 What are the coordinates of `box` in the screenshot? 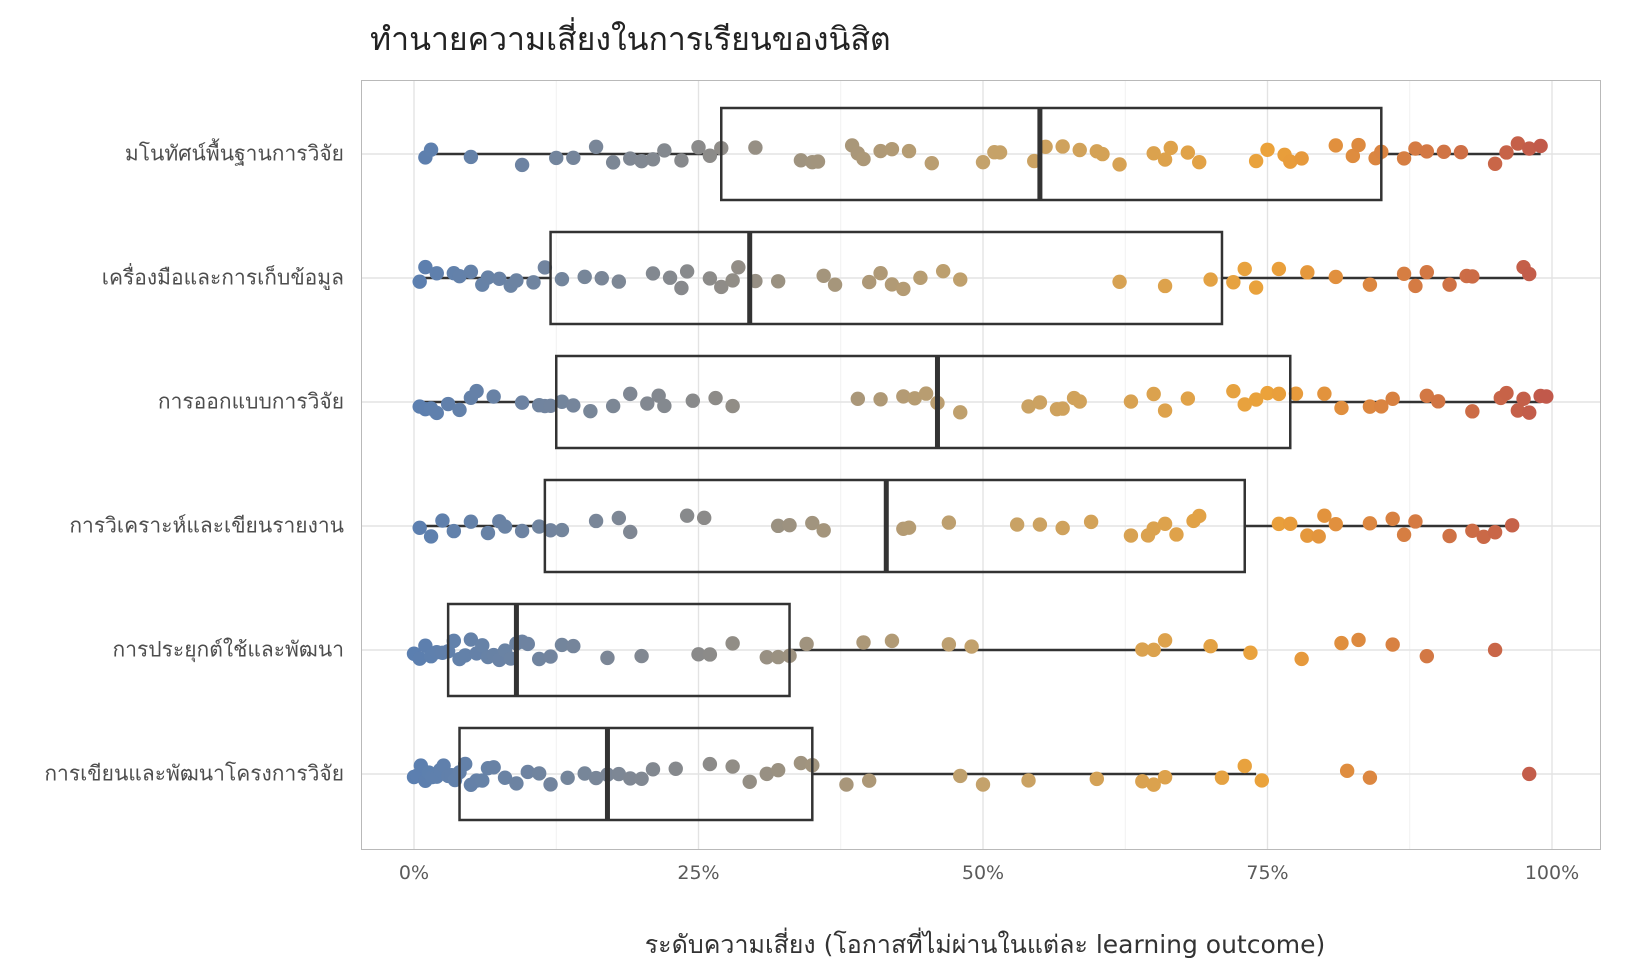 It's located at (886, 278).